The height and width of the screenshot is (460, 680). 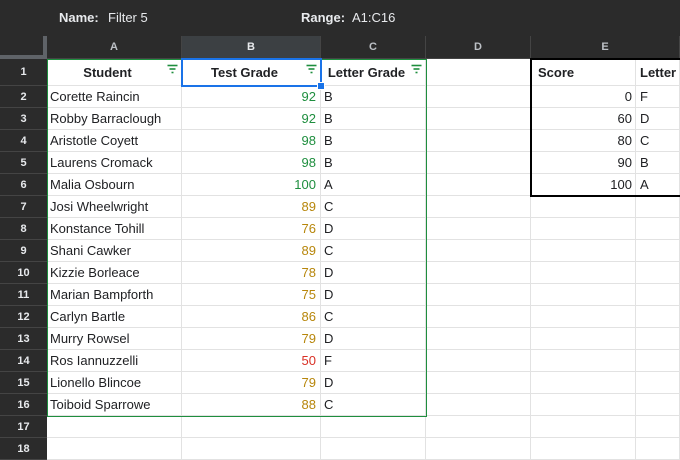 What do you see at coordinates (373, 185) in the screenshot?
I see `letter-grade-cell: A` at bounding box center [373, 185].